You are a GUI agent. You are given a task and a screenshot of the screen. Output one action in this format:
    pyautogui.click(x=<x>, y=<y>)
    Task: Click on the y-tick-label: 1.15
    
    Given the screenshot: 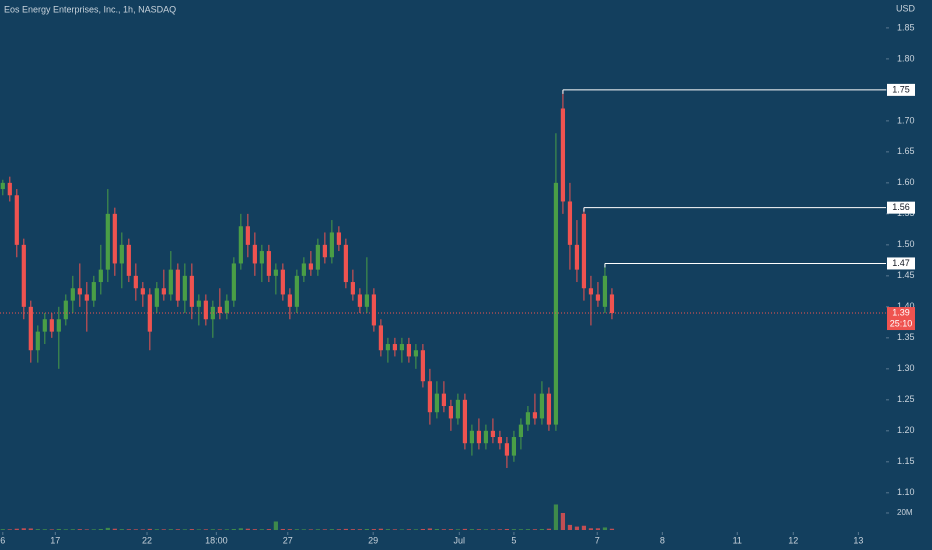 What is the action you would take?
    pyautogui.click(x=906, y=461)
    